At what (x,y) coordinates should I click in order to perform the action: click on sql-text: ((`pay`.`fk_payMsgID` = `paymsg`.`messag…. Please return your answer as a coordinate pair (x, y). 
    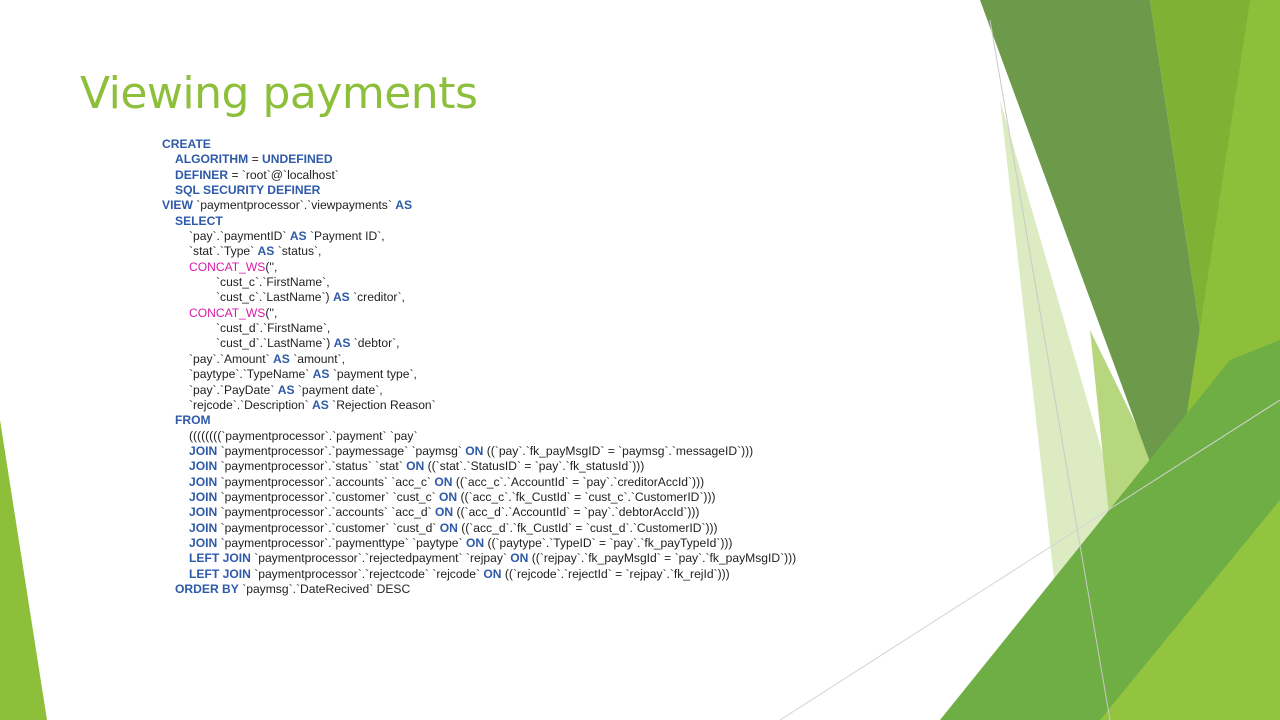
    Looking at the image, I should click on (618, 450).